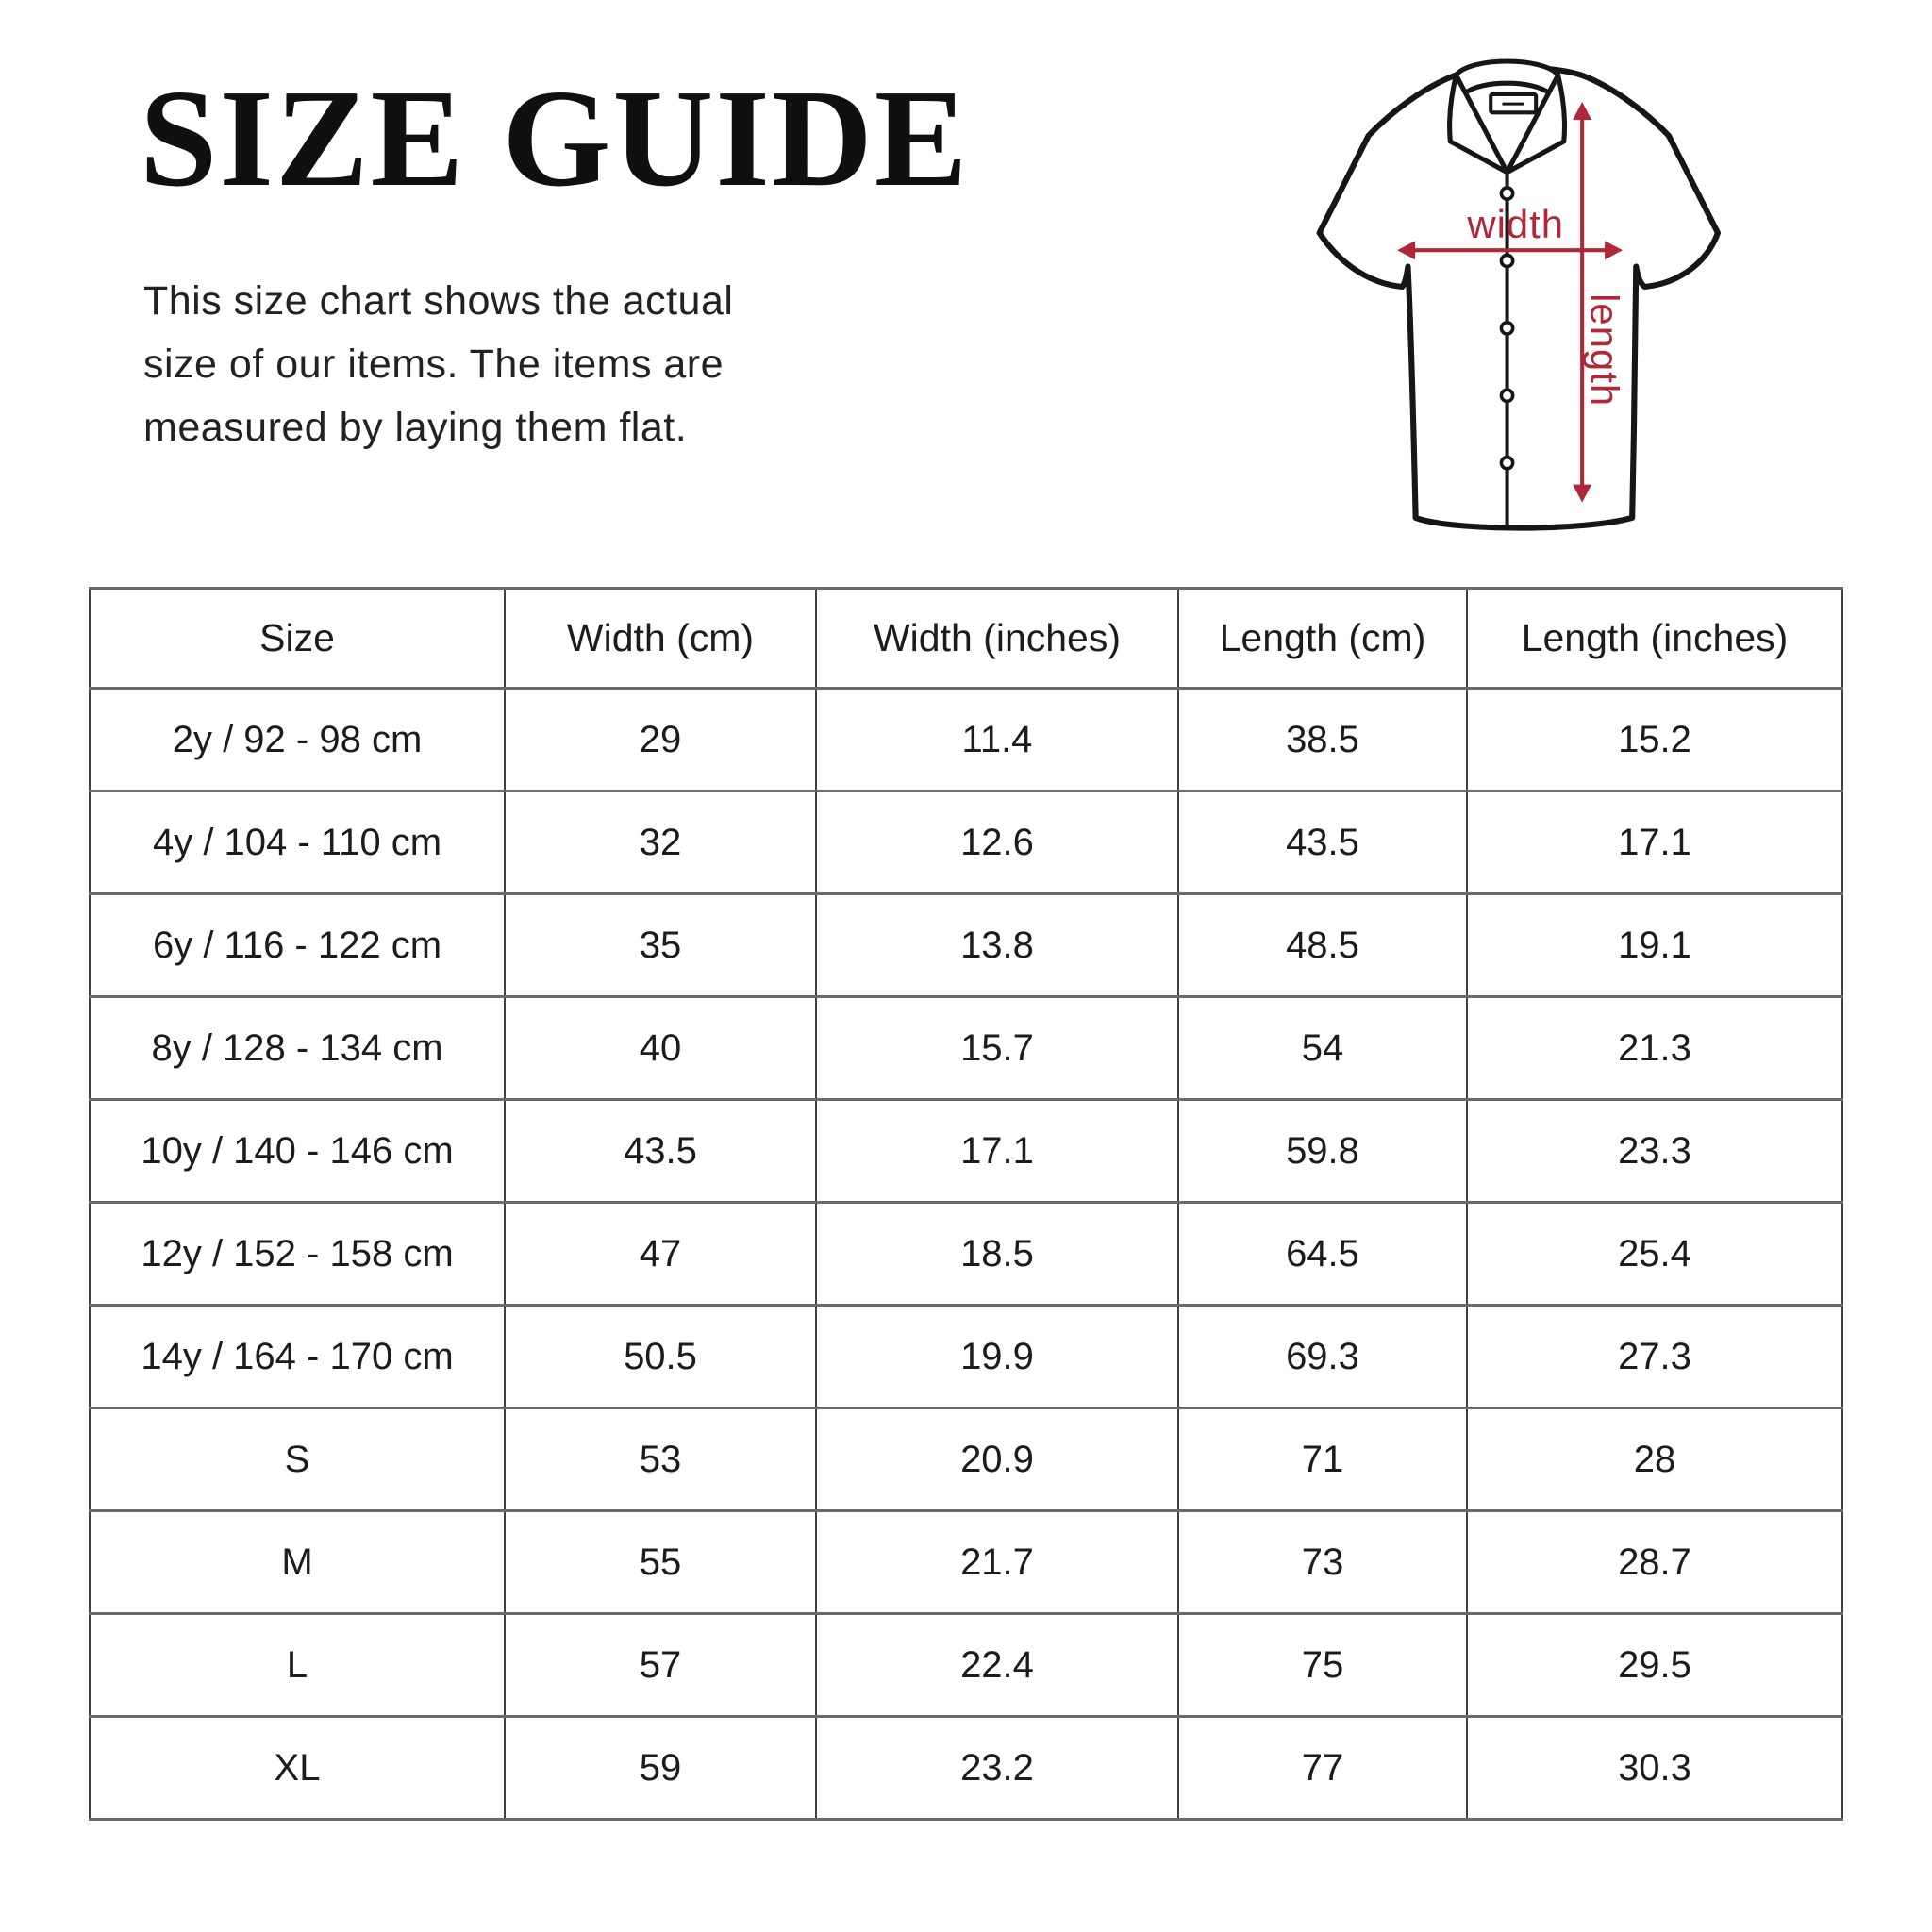 The width and height of the screenshot is (1932, 1932). I want to click on cell-length-inches: 27.3, so click(1655, 1356).